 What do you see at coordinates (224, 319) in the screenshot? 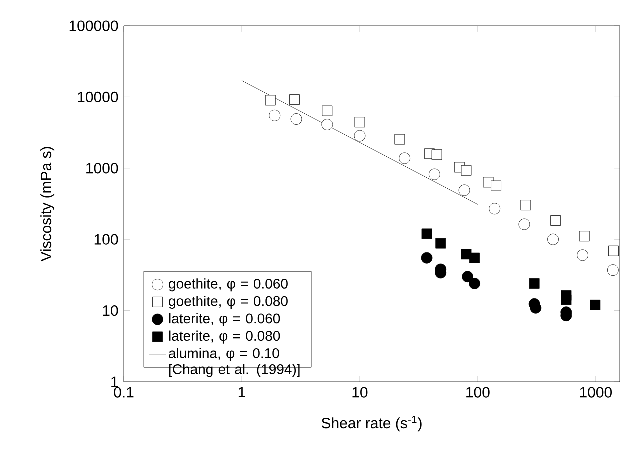
I see `legend-label: laterite, φ = 0.060` at bounding box center [224, 319].